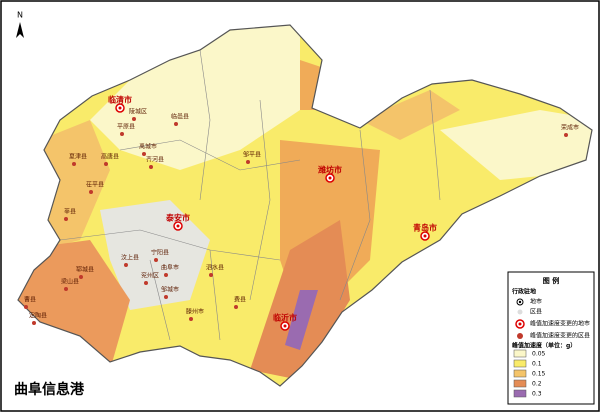 This screenshot has width=600, height=416. What do you see at coordinates (240, 300) in the screenshot?
I see `county-label: 费县` at bounding box center [240, 300].